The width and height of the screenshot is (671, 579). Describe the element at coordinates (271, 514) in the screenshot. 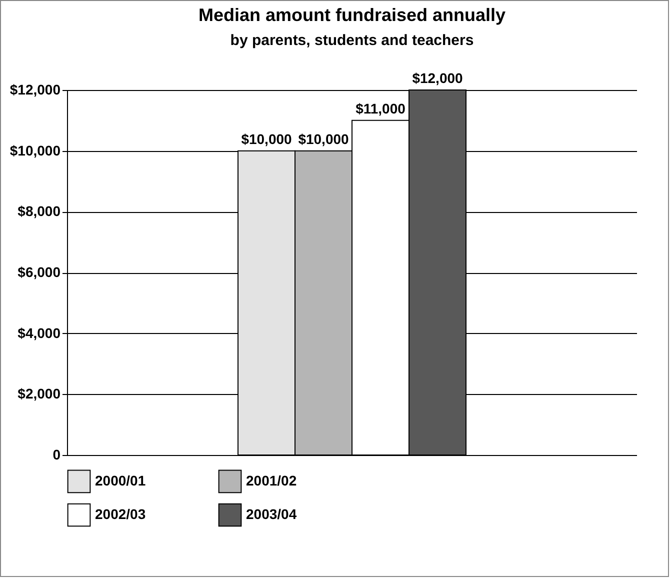

I see `legend-label: 2003/04` at that location.